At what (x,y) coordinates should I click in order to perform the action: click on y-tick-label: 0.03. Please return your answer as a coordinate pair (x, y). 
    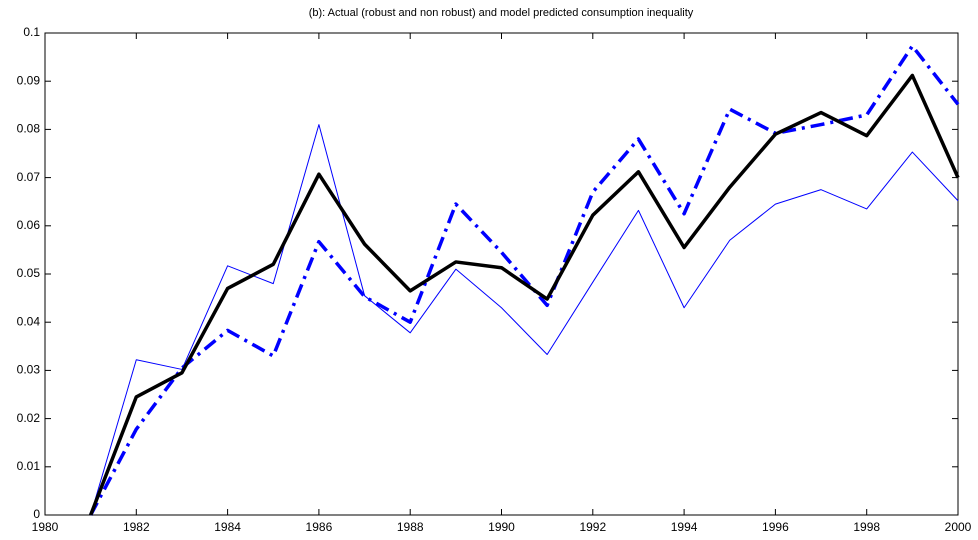
    Looking at the image, I should click on (29, 370).